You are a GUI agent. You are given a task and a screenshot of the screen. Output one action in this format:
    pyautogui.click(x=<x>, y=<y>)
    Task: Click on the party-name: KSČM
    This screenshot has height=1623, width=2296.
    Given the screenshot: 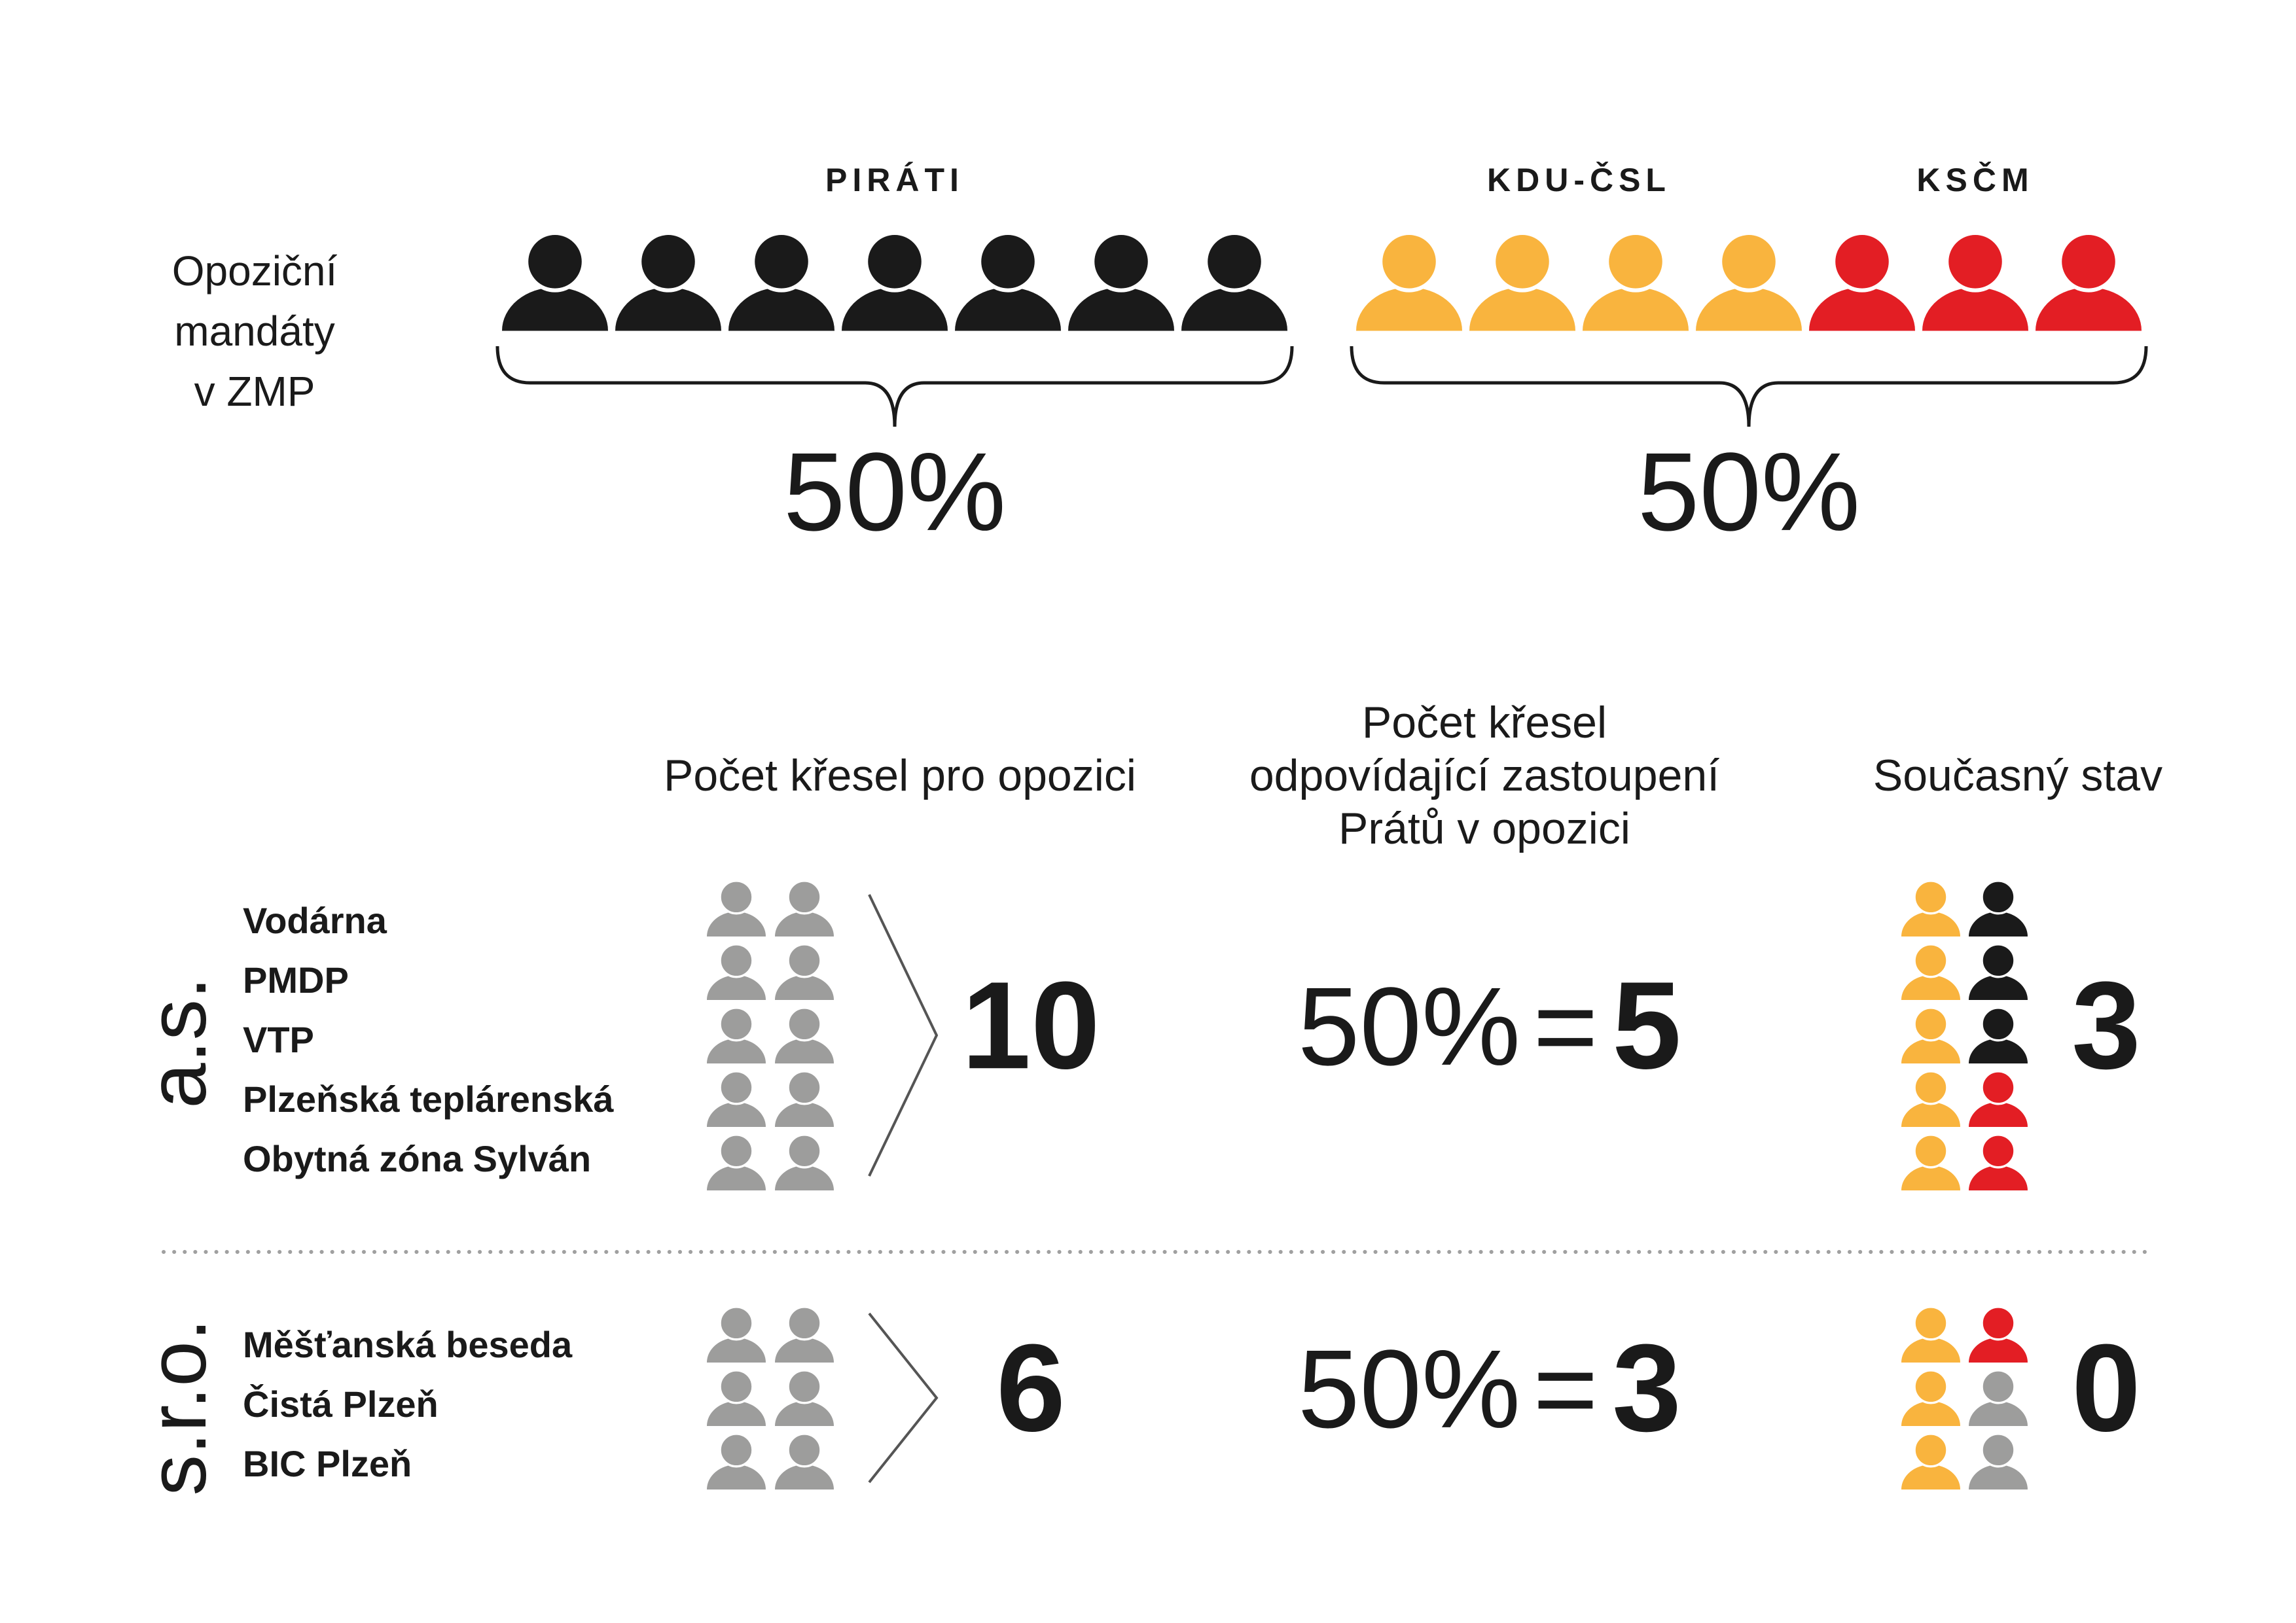 What is the action you would take?
    pyautogui.click(x=1975, y=179)
    